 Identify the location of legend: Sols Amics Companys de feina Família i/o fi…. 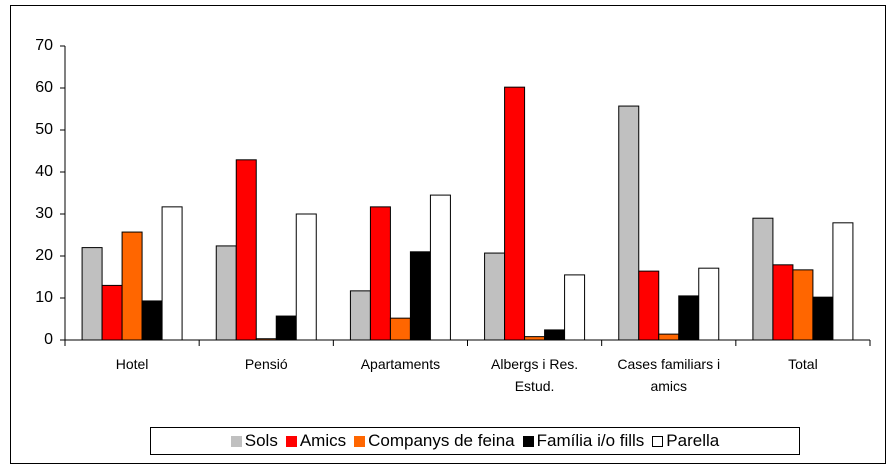
(475, 441).